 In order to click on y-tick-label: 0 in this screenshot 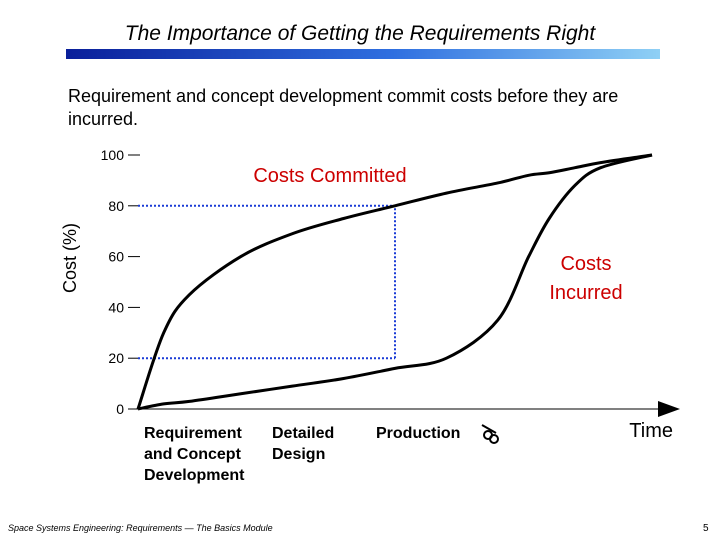, I will do `click(120, 409)`.